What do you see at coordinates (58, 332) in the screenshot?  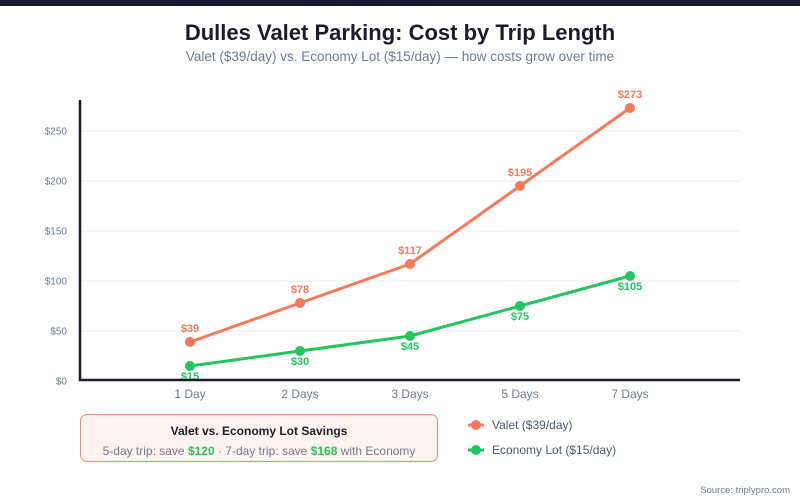 I see `y-tick-label: $50` at bounding box center [58, 332].